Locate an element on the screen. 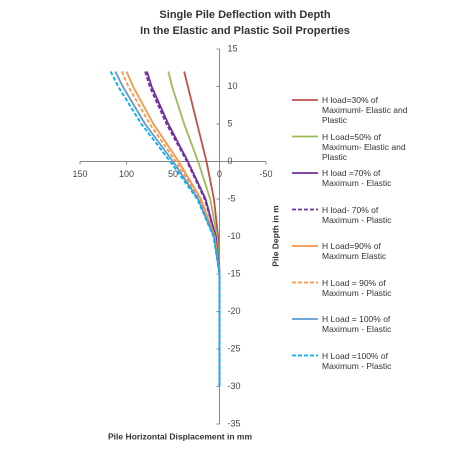  x-tick-label: 0 is located at coordinates (219, 174).